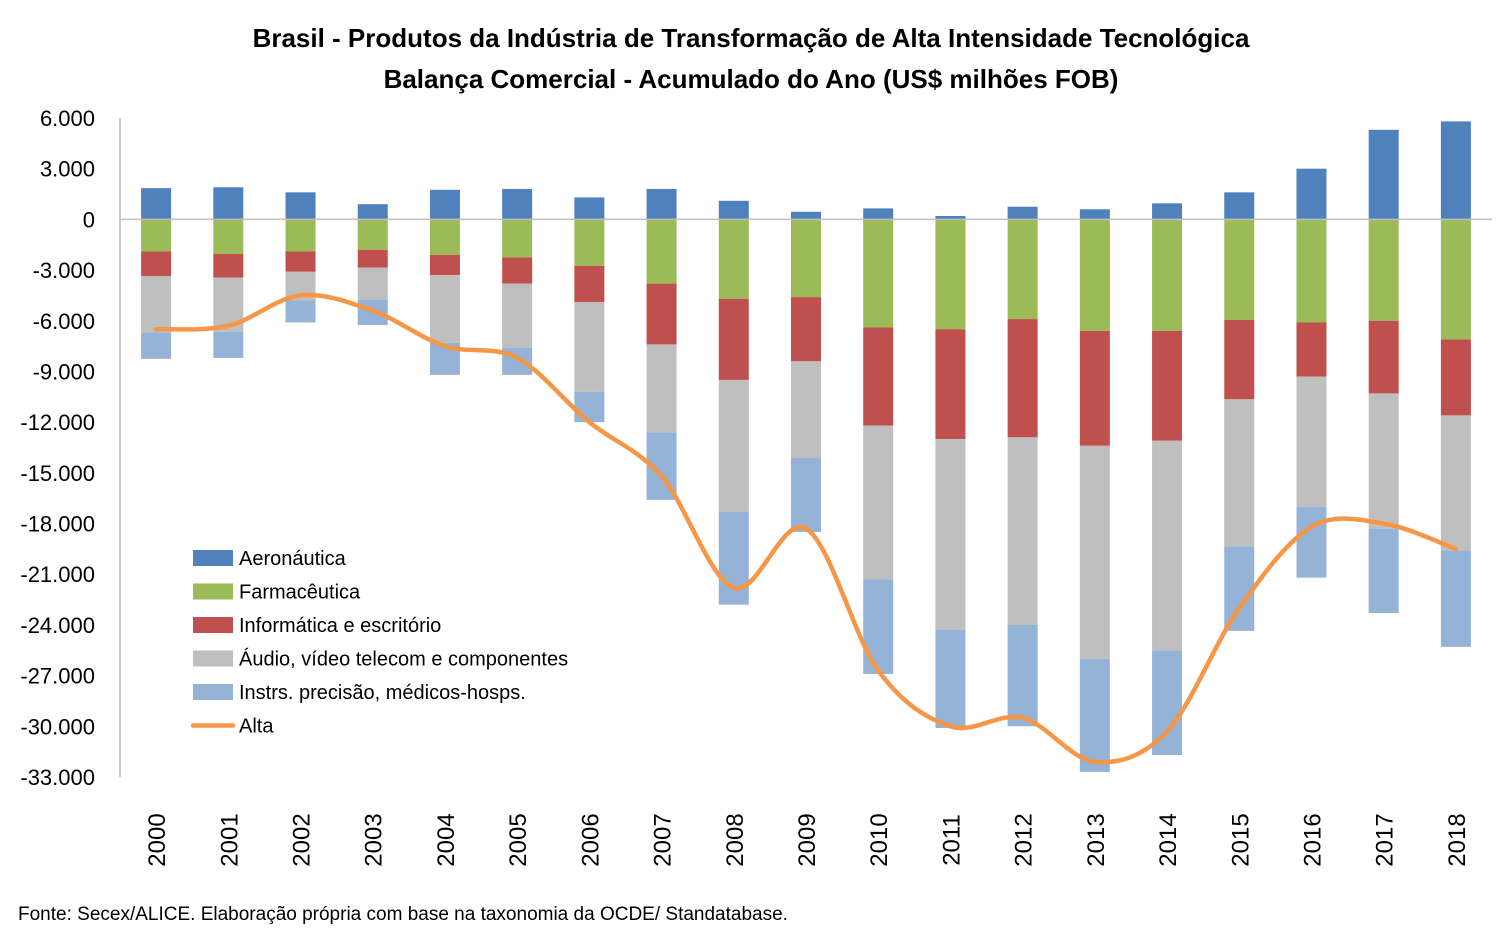  What do you see at coordinates (1240, 839) in the screenshot?
I see `x-tick-label: 2015` at bounding box center [1240, 839].